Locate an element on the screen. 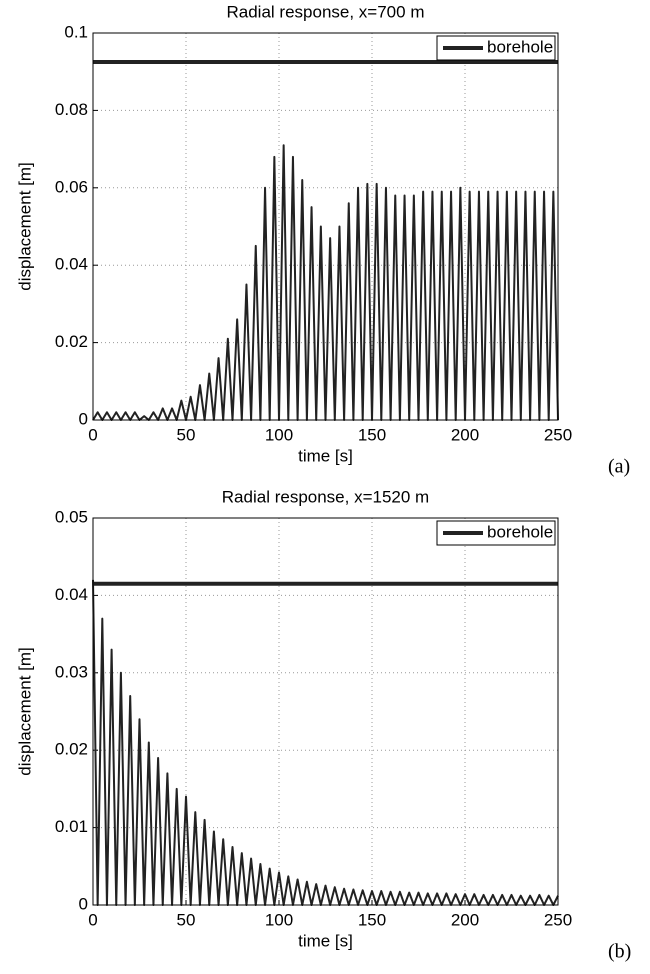  y-tick-label: 0.08 is located at coordinates (71, 109).